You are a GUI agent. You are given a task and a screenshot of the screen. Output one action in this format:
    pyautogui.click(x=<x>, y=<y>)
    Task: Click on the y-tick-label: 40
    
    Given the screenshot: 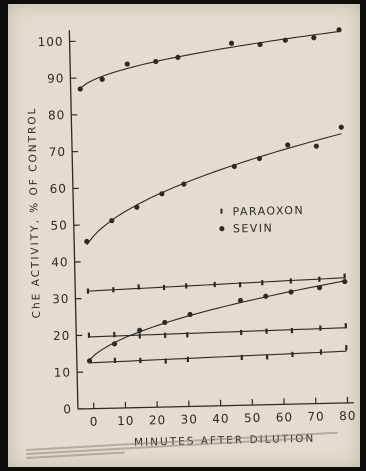 What is the action you would take?
    pyautogui.click(x=60, y=262)
    